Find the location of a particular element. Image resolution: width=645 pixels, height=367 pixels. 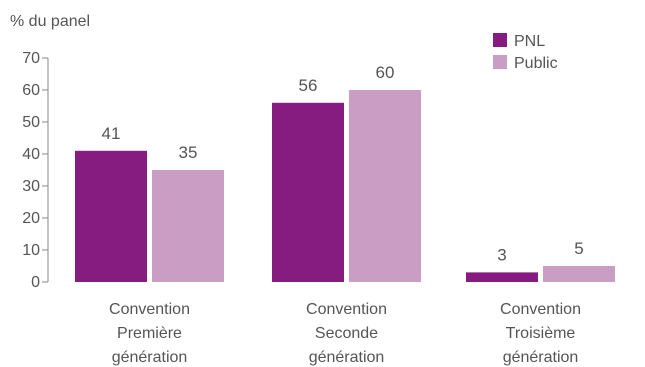

y-tick-label: 50 is located at coordinates (31, 122).